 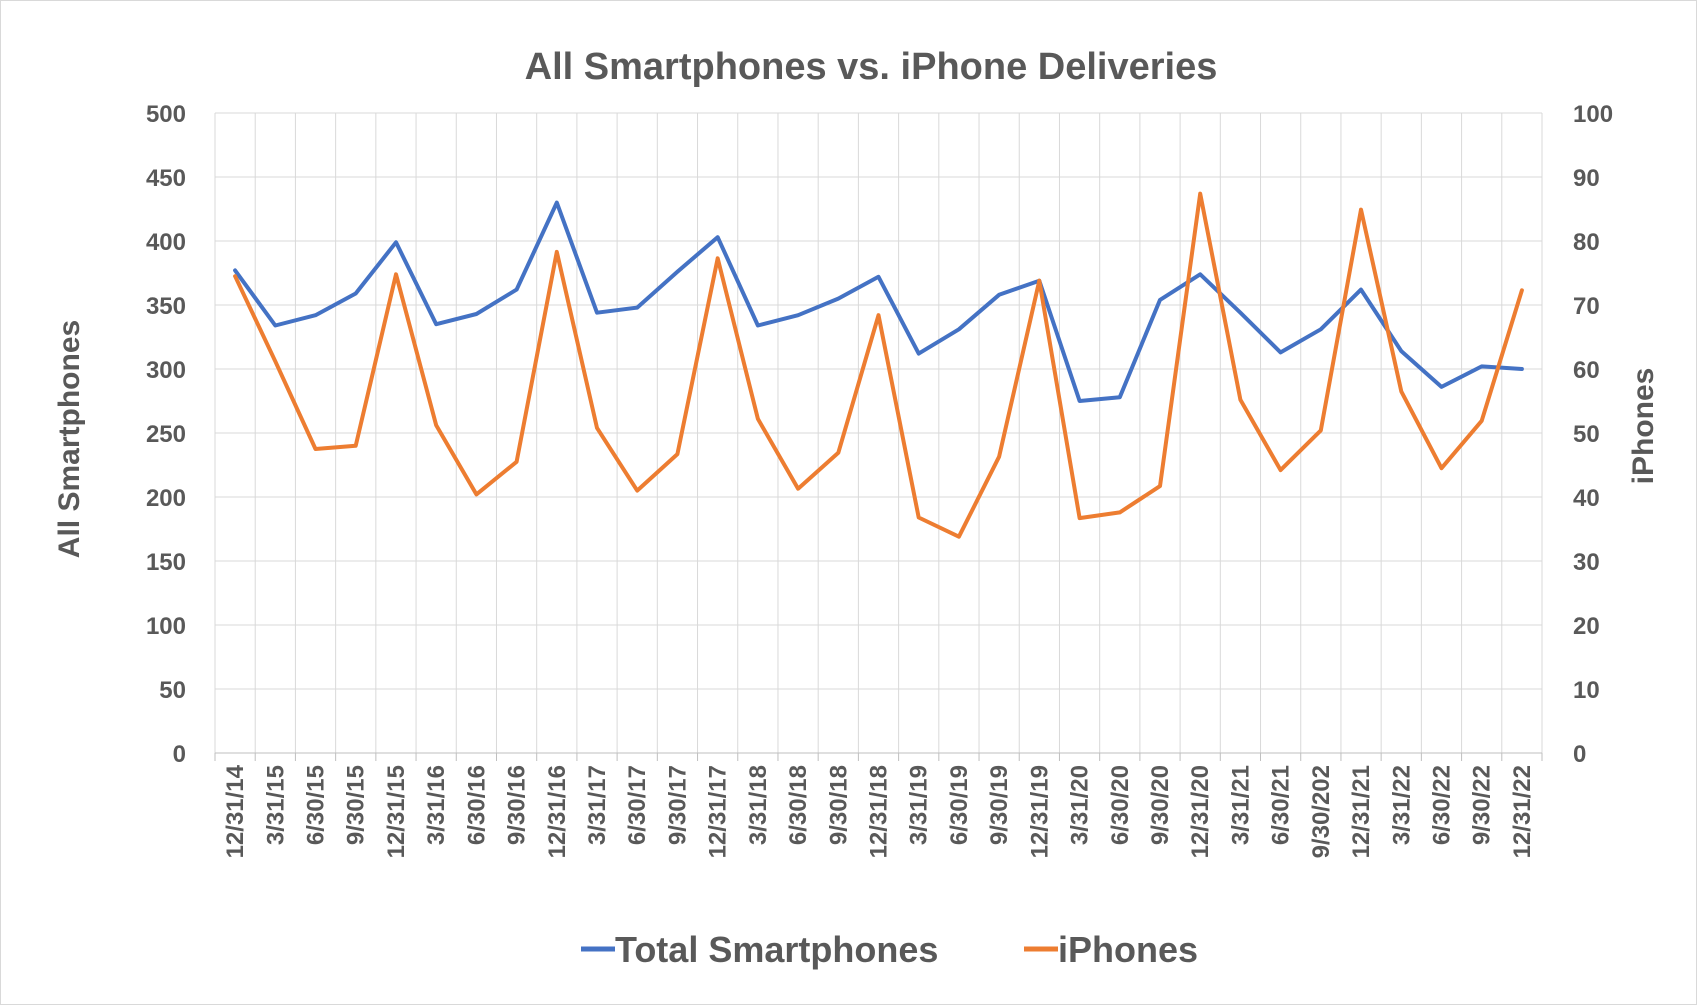 I want to click on right-tick-label: 100, so click(x=1593, y=114).